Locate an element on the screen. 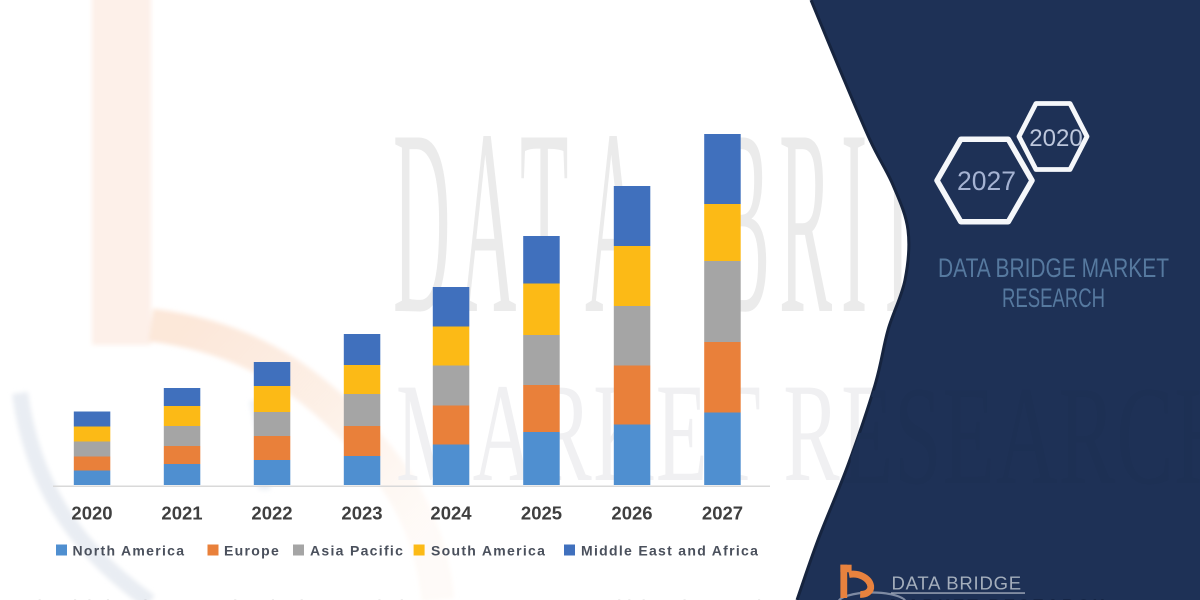  svg-text: South America is located at coordinates (488, 551).